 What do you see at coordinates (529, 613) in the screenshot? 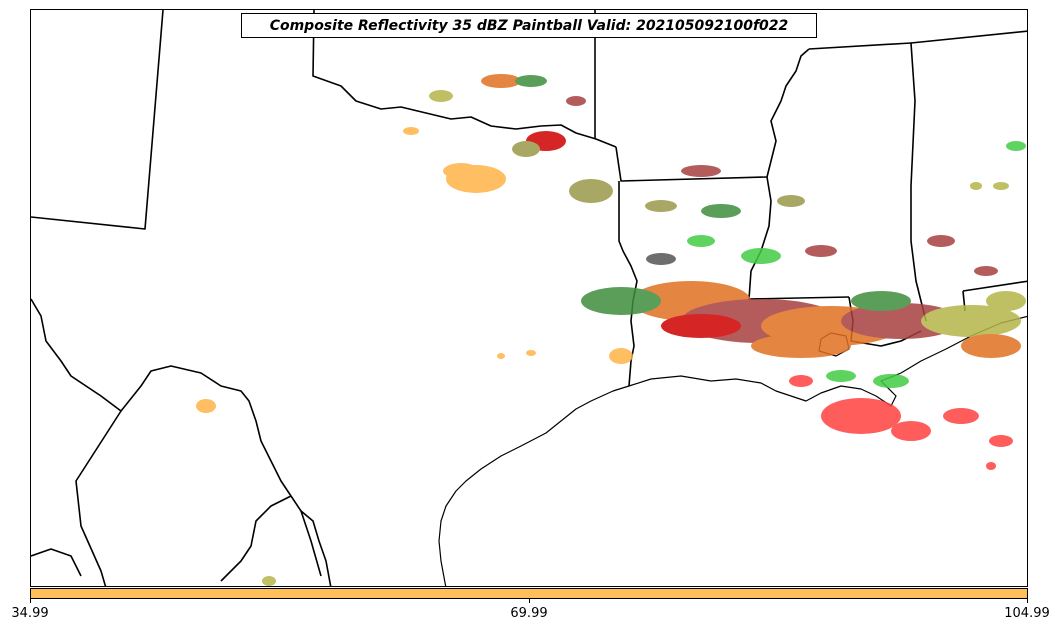
I see `colorbar-label-mid: 69.99` at bounding box center [529, 613].